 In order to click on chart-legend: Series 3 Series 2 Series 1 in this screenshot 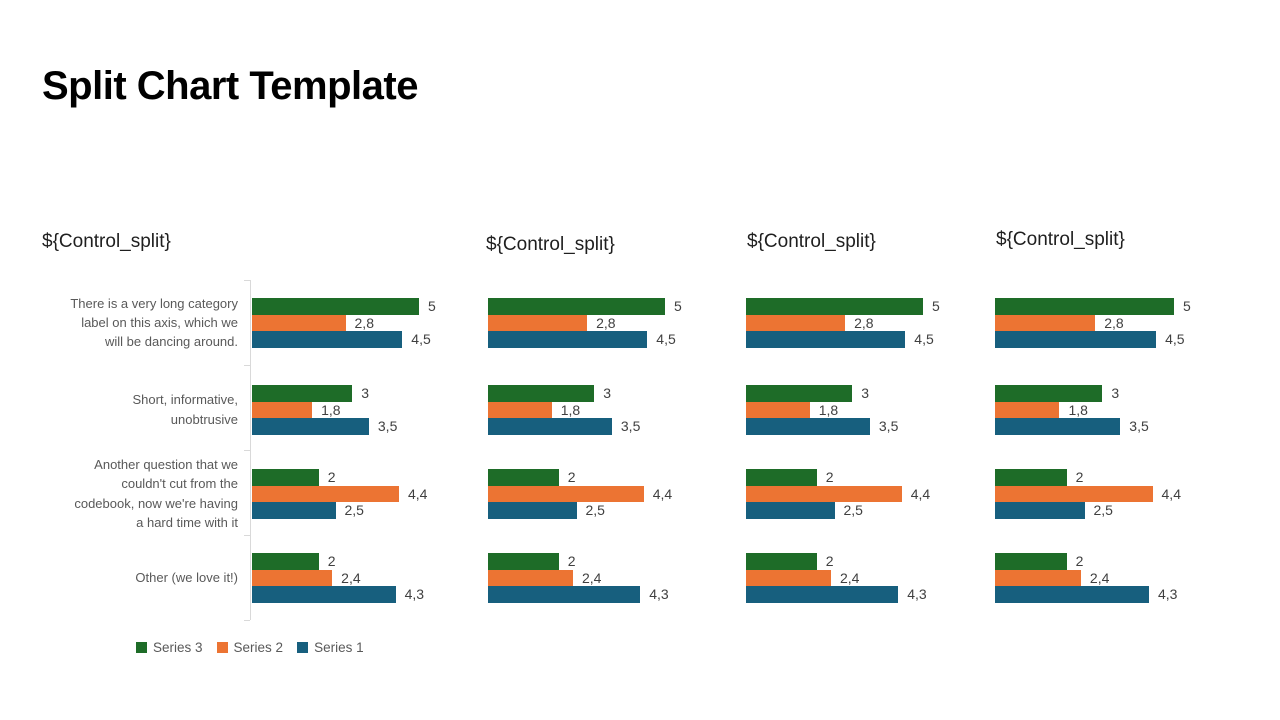, I will do `click(250, 647)`.